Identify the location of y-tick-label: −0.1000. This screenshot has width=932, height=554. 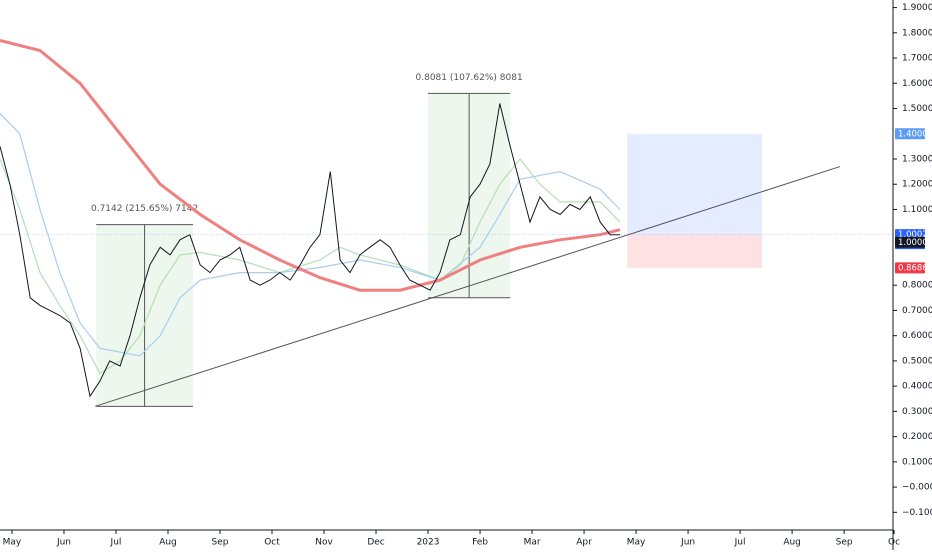
(917, 513).